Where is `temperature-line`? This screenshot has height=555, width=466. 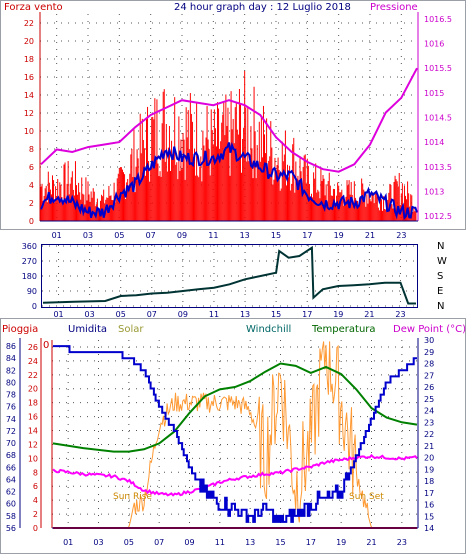 temperature-line is located at coordinates (235, 407).